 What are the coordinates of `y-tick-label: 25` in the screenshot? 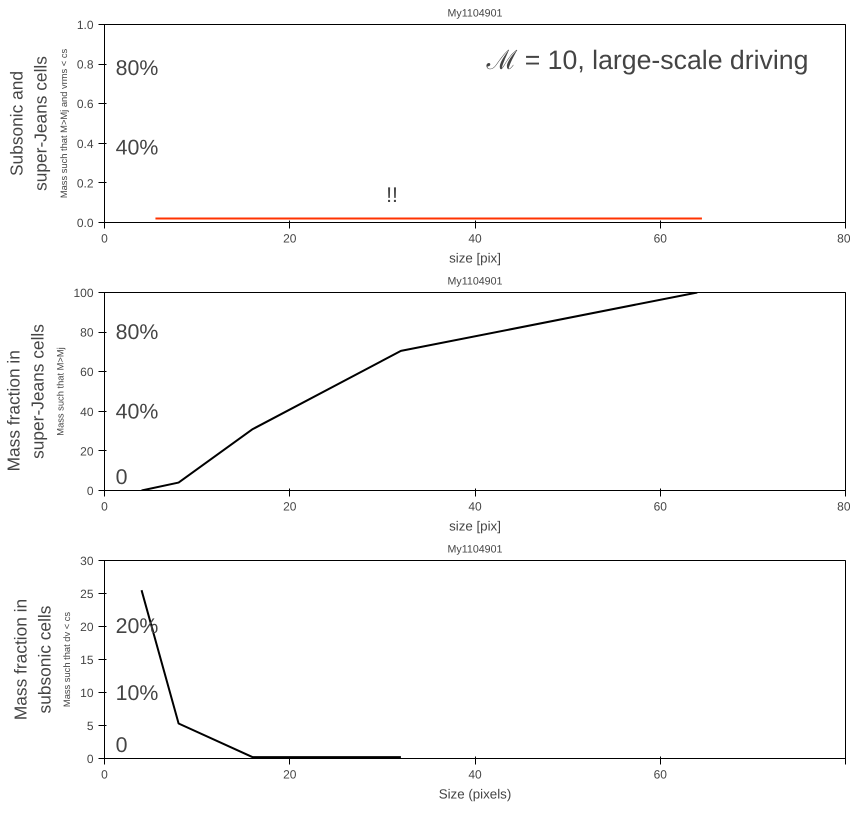 It's located at (87, 594).